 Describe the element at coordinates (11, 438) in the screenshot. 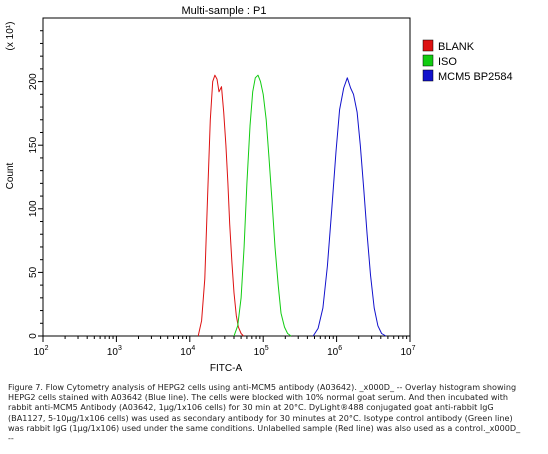

I see `caption-line: --` at that location.